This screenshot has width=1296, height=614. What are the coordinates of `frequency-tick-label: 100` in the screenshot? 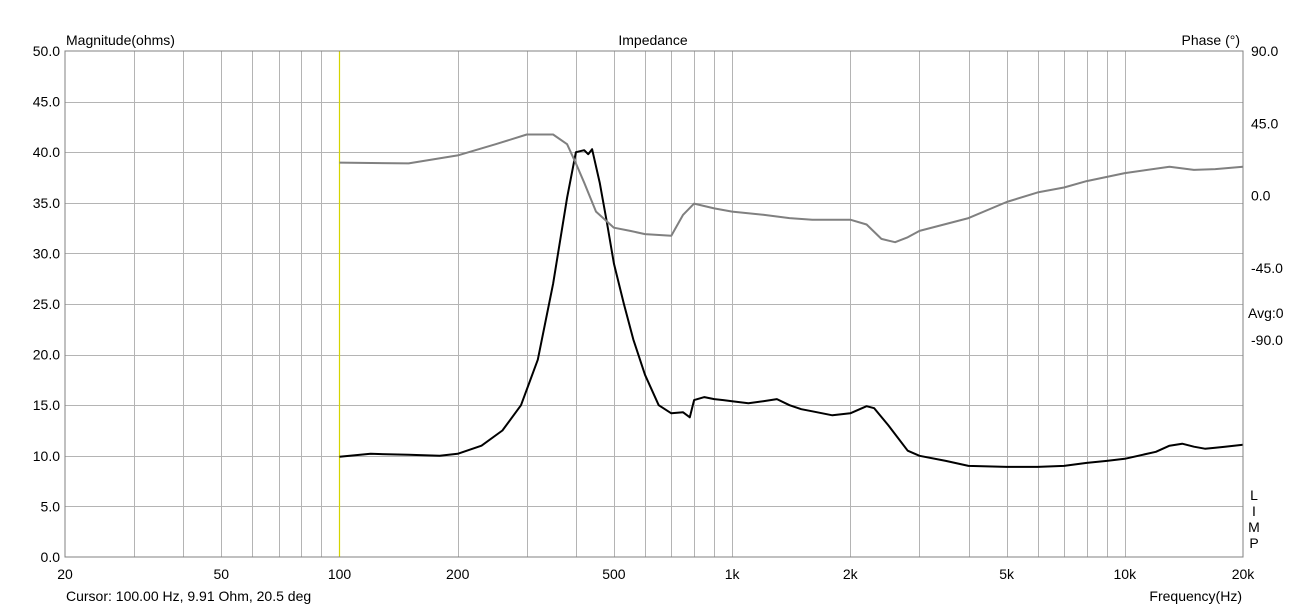 It's located at (340, 574).